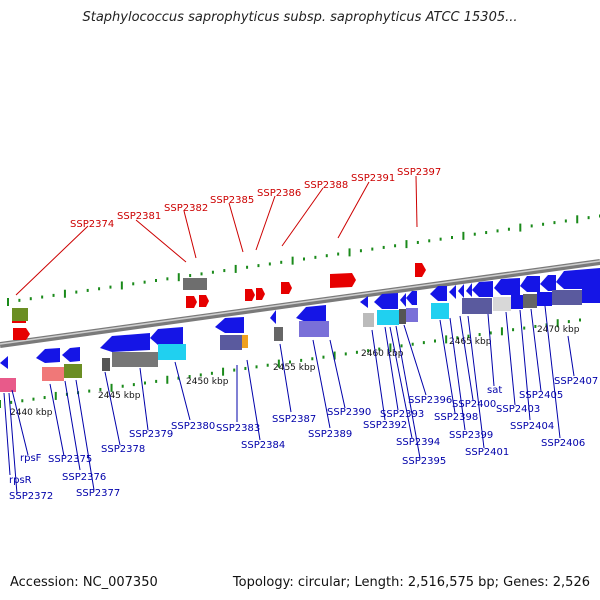 The image size is (600, 600). What do you see at coordinates (70, 459) in the screenshot?
I see `gene-label: SSP2375` at bounding box center [70, 459].